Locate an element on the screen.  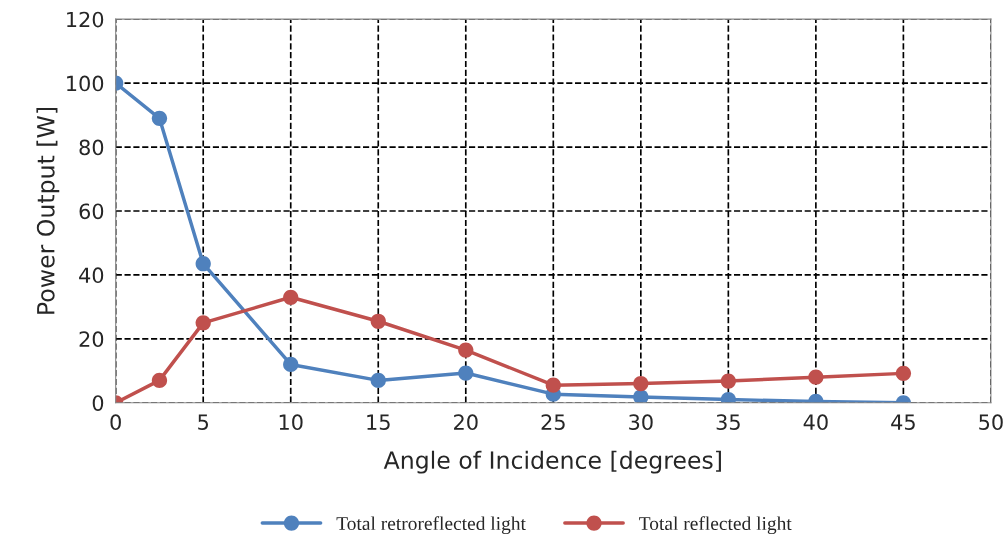
x-tick-label: 35 is located at coordinates (728, 422).